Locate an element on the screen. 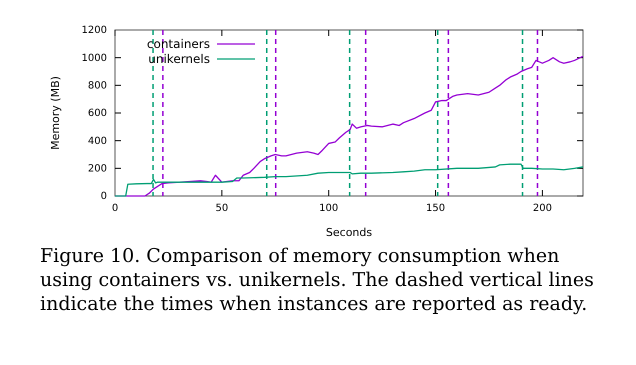 This screenshot has width=636, height=365. y-tick-label: 600 is located at coordinates (97, 114).